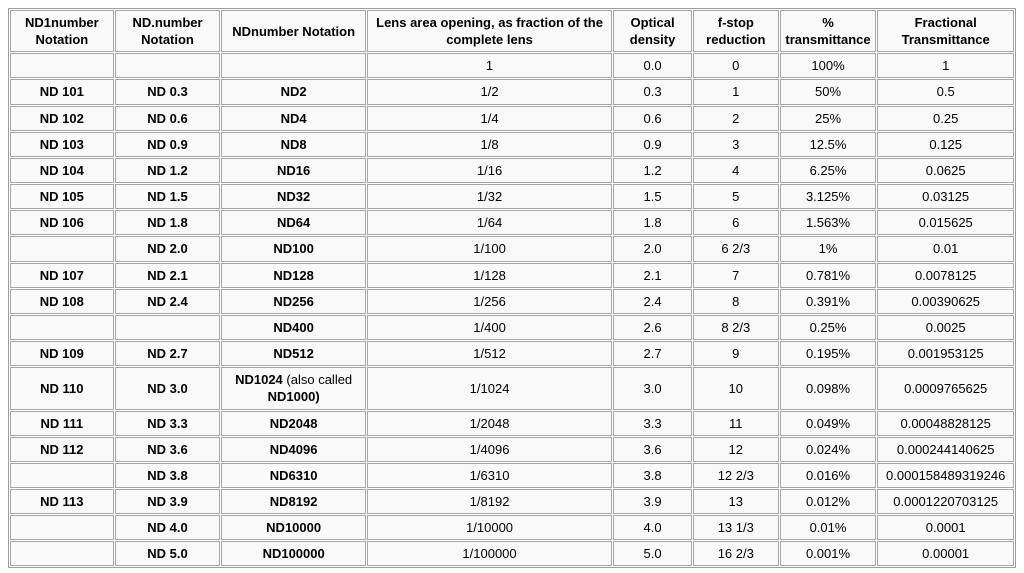 The image size is (1024, 573). I want to click on table-cell: 1.563%, so click(828, 223).